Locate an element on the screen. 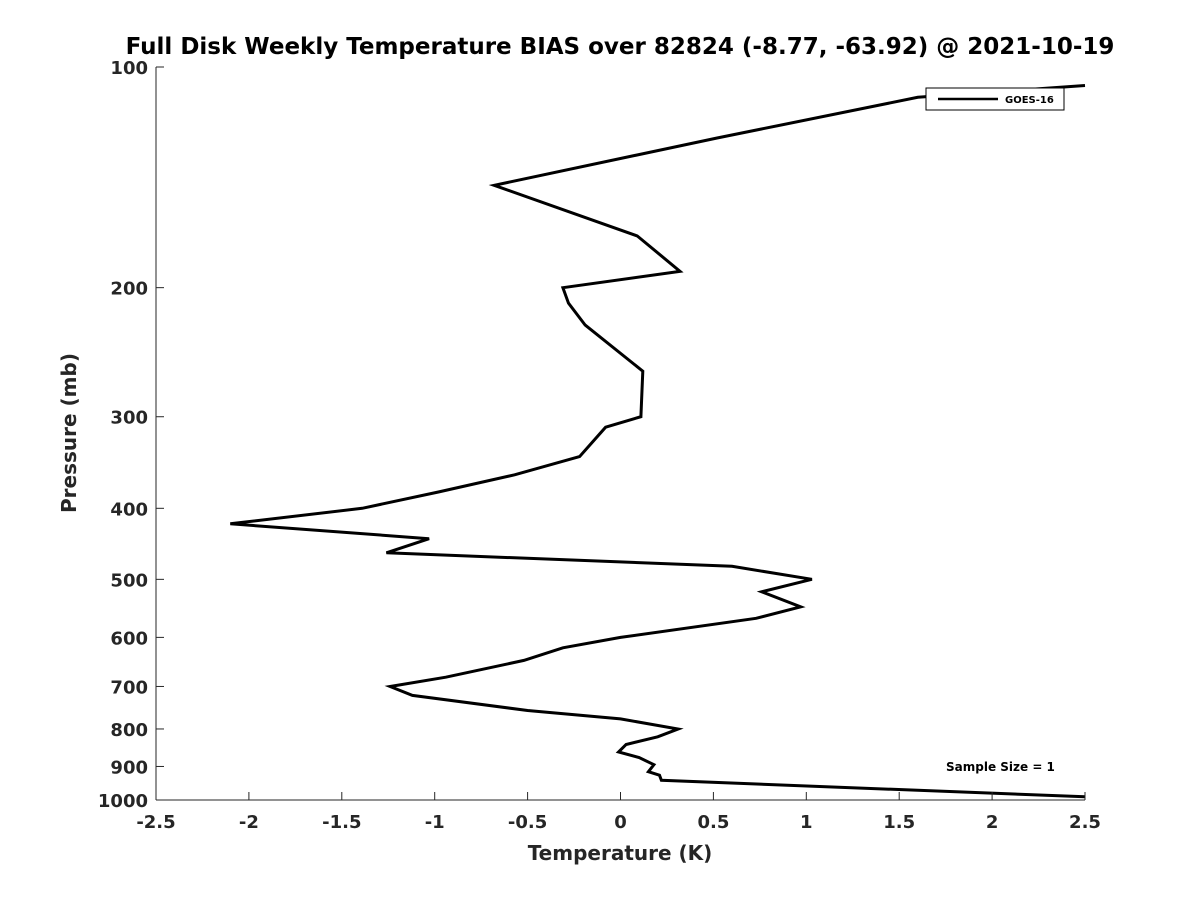 The height and width of the screenshot is (900, 1200). y-axis-label: Pressure (mb) is located at coordinates (69, 433).